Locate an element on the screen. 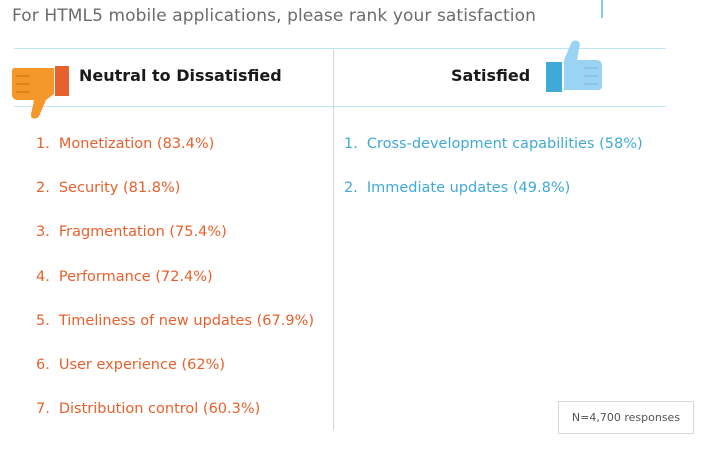  accent-tick is located at coordinates (602, 9).